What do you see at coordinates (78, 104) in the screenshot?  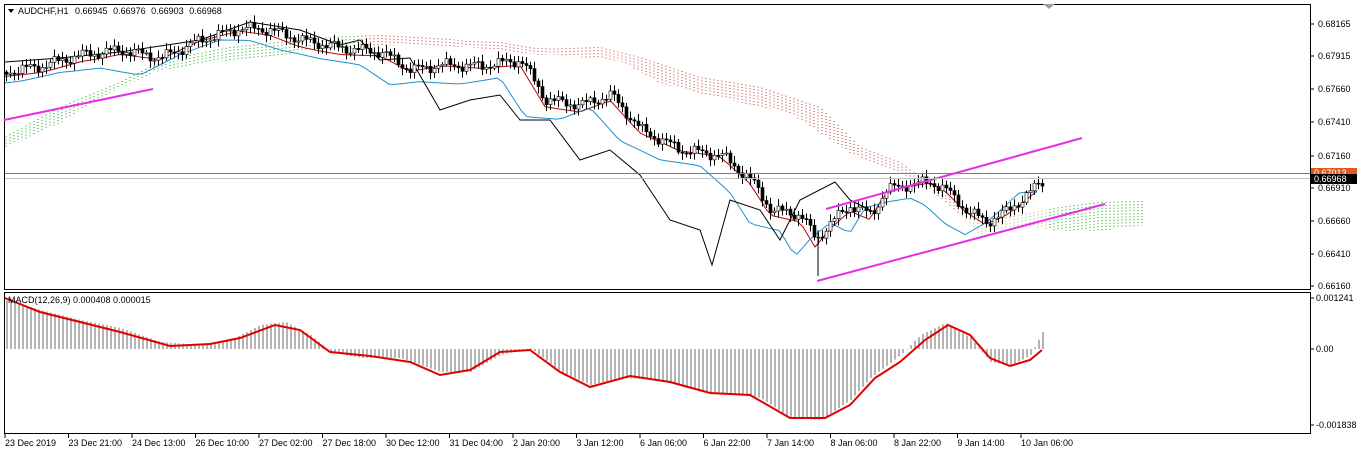 I see `trendline-left` at bounding box center [78, 104].